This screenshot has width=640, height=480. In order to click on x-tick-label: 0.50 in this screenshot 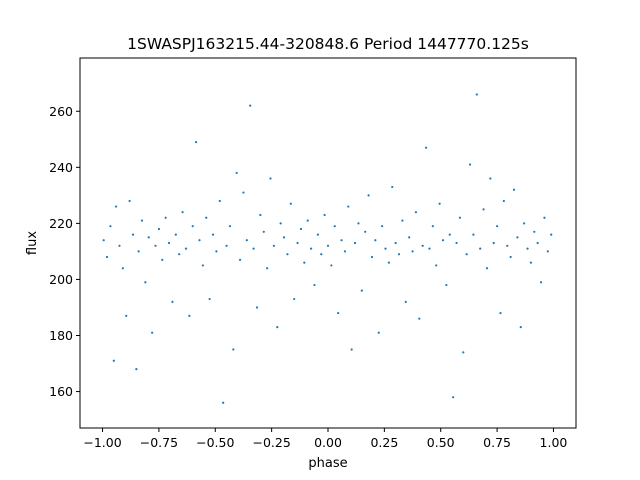, I will do `click(441, 442)`.